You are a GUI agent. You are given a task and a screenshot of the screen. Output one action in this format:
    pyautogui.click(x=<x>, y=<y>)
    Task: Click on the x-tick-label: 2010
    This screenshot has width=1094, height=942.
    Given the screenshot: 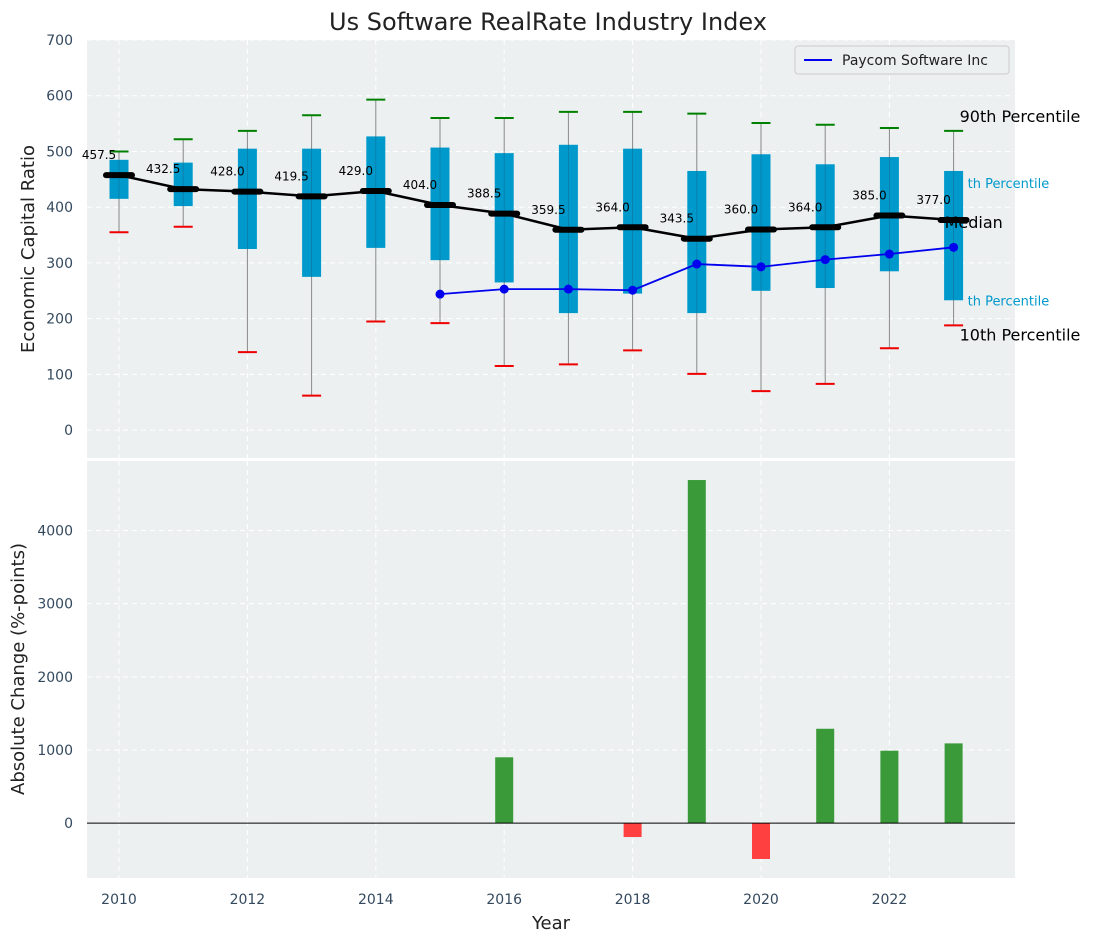 What is the action you would take?
    pyautogui.click(x=119, y=900)
    